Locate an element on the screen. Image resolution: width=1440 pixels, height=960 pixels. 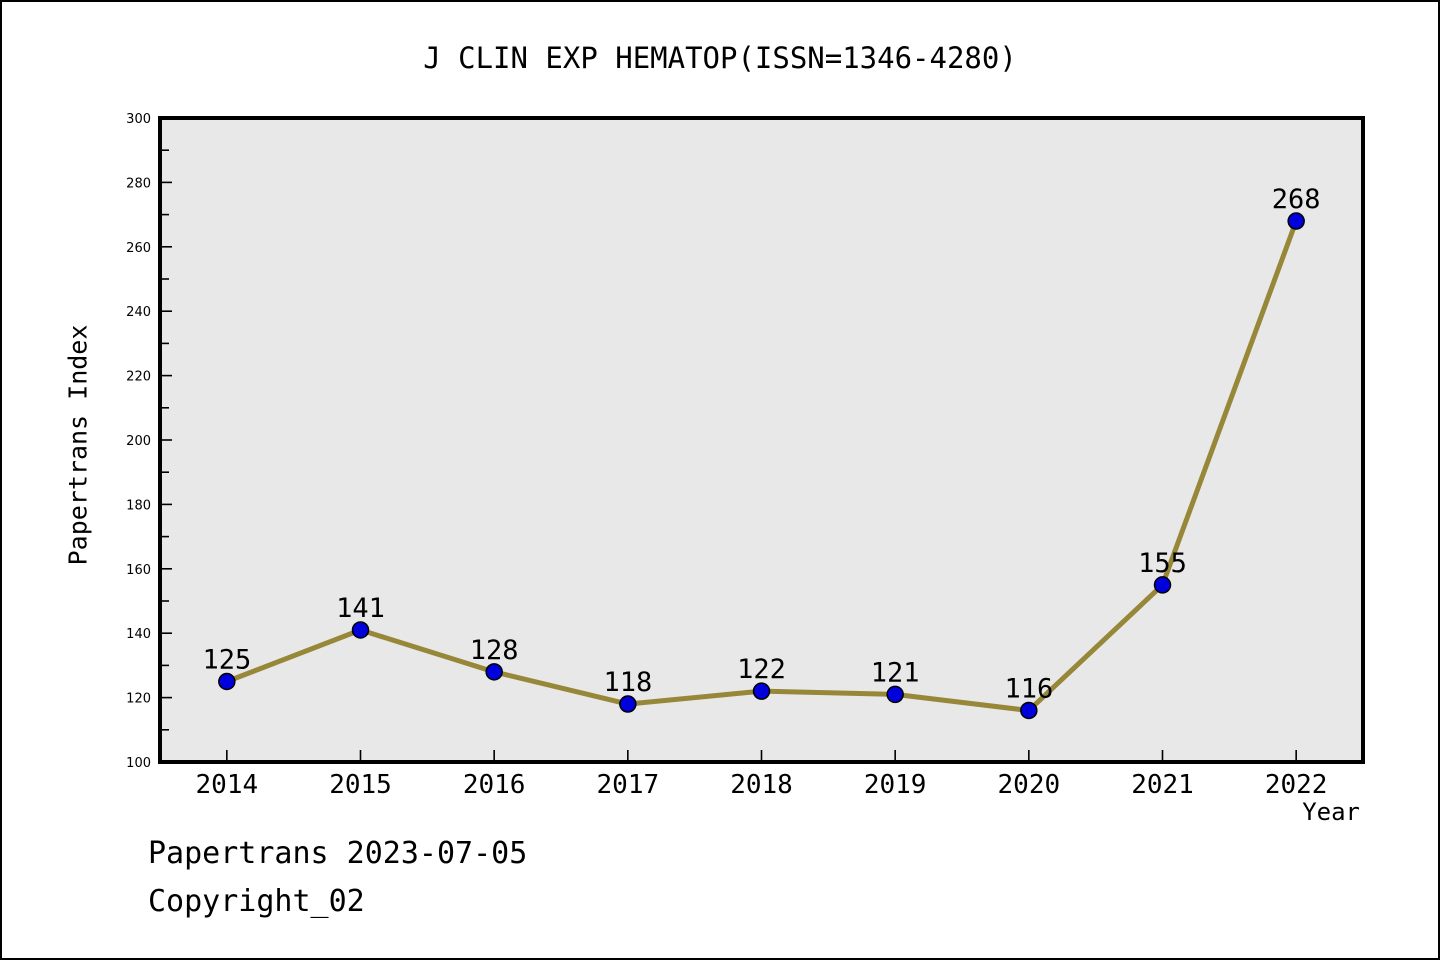
x-tick-label: 2019 is located at coordinates (895, 785).